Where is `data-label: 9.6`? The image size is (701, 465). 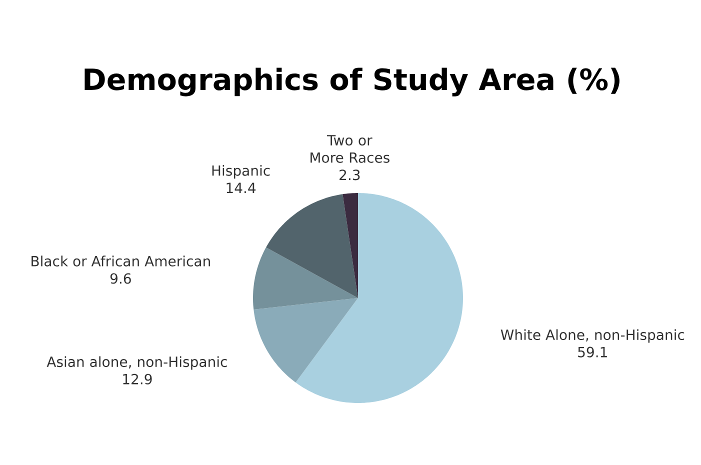 data-label: 9.6 is located at coordinates (120, 278).